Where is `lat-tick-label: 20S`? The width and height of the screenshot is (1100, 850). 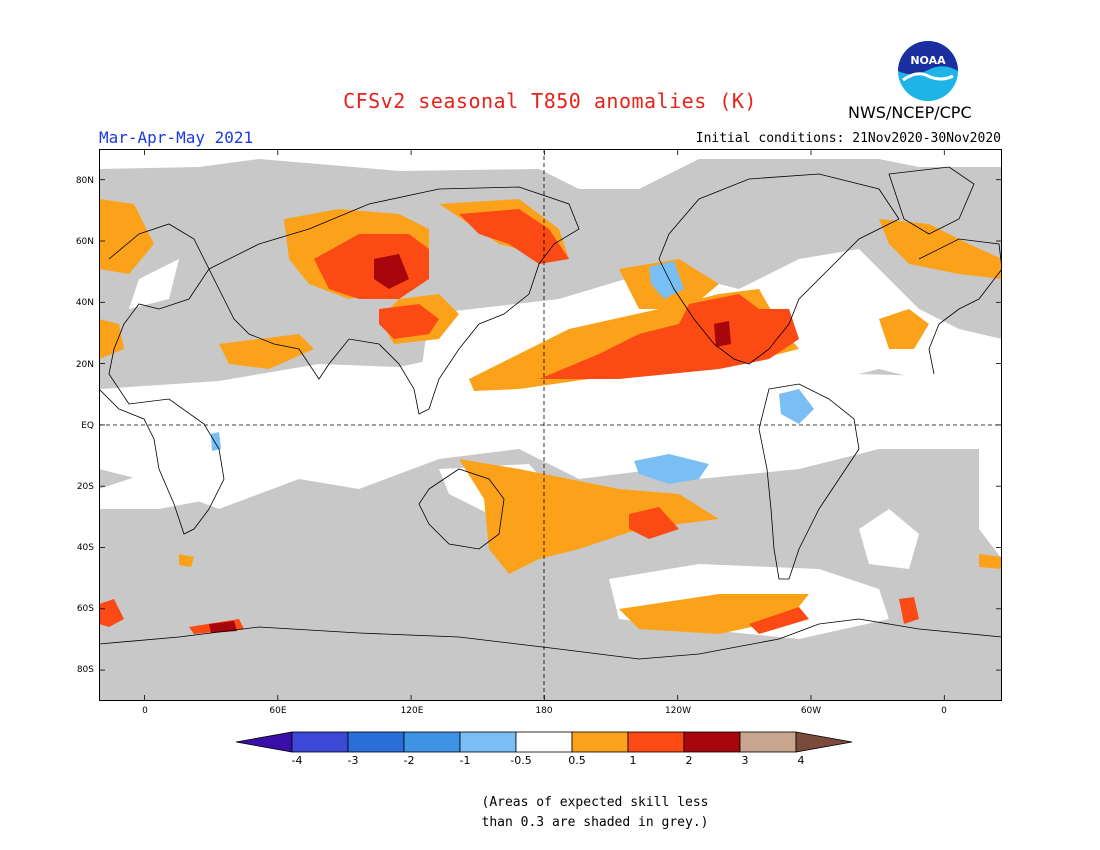 lat-tick-label: 20S is located at coordinates (85, 487).